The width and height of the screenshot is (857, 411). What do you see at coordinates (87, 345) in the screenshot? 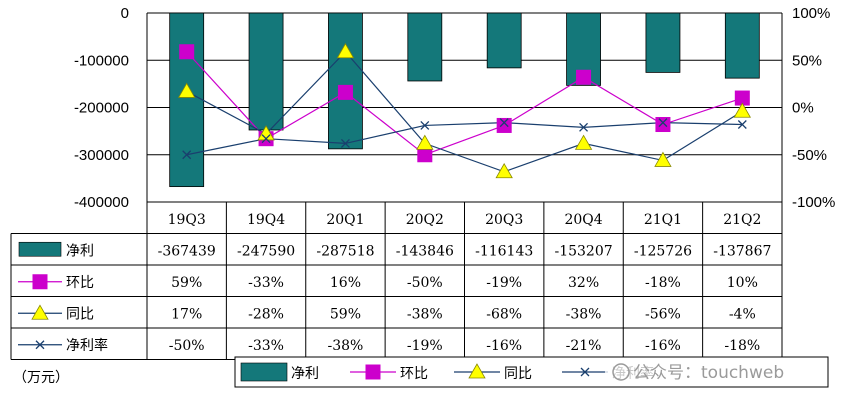
I see `row-label: 净利率` at bounding box center [87, 345].